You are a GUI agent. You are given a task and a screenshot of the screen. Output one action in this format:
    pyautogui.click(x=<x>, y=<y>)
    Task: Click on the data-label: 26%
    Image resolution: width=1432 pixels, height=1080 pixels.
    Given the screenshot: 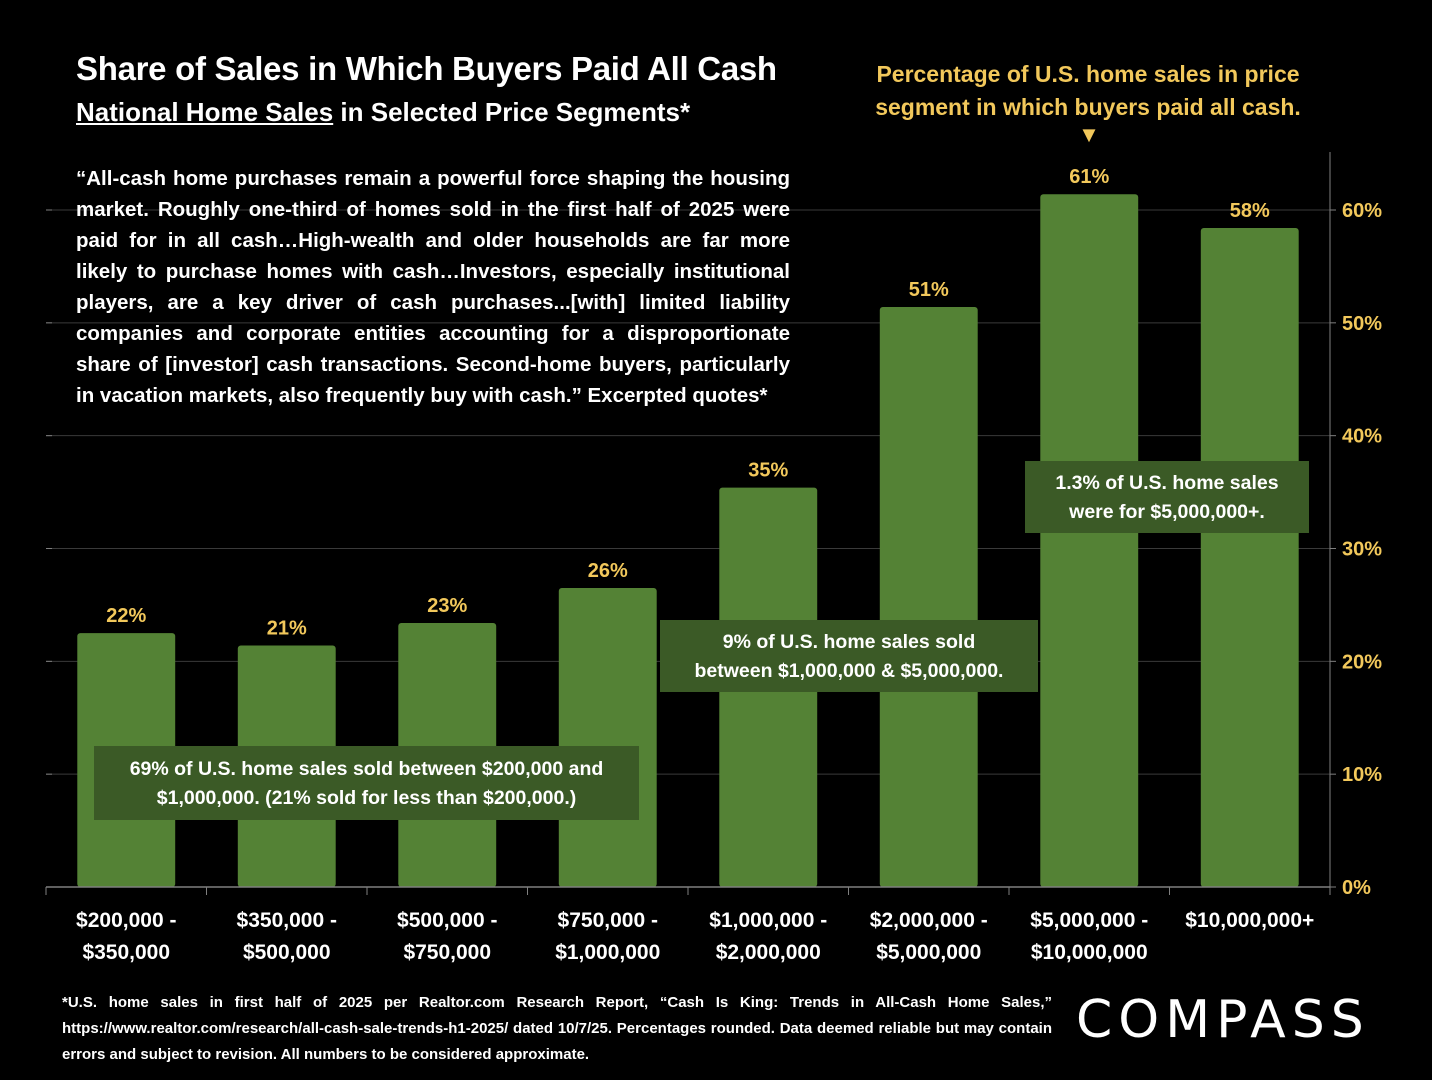 What is the action you would take?
    pyautogui.click(x=608, y=571)
    